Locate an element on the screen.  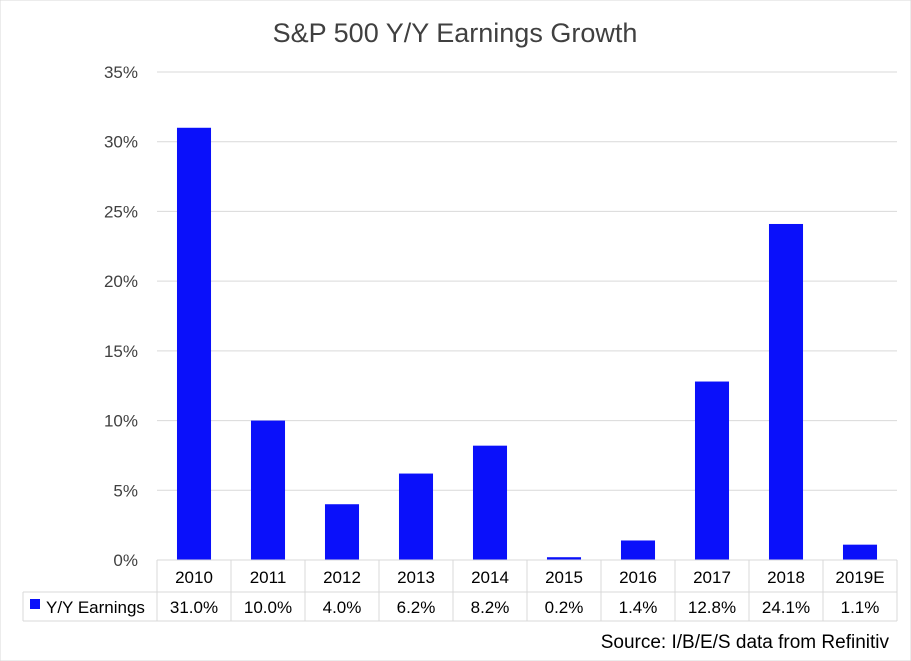
y-tick-label: 15% is located at coordinates (121, 351).